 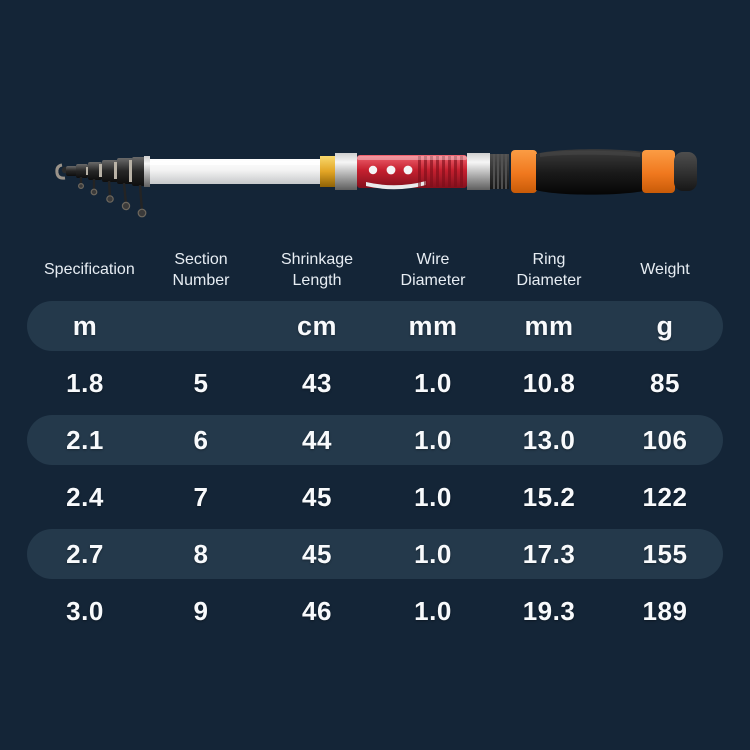 What do you see at coordinates (524, 171) in the screenshot?
I see `rod-orange-band-front` at bounding box center [524, 171].